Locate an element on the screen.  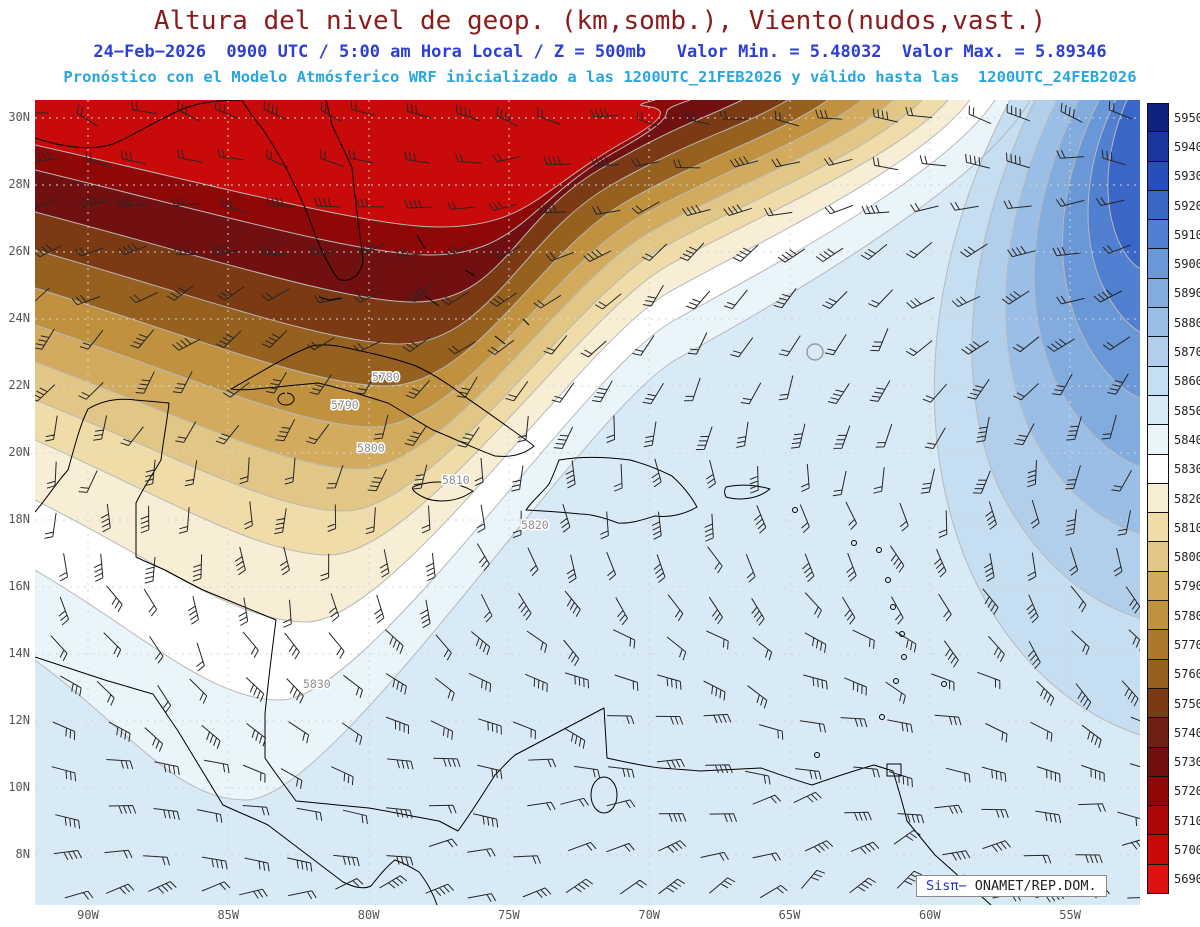
colorbar-label: 5930 is located at coordinates (1187, 176).